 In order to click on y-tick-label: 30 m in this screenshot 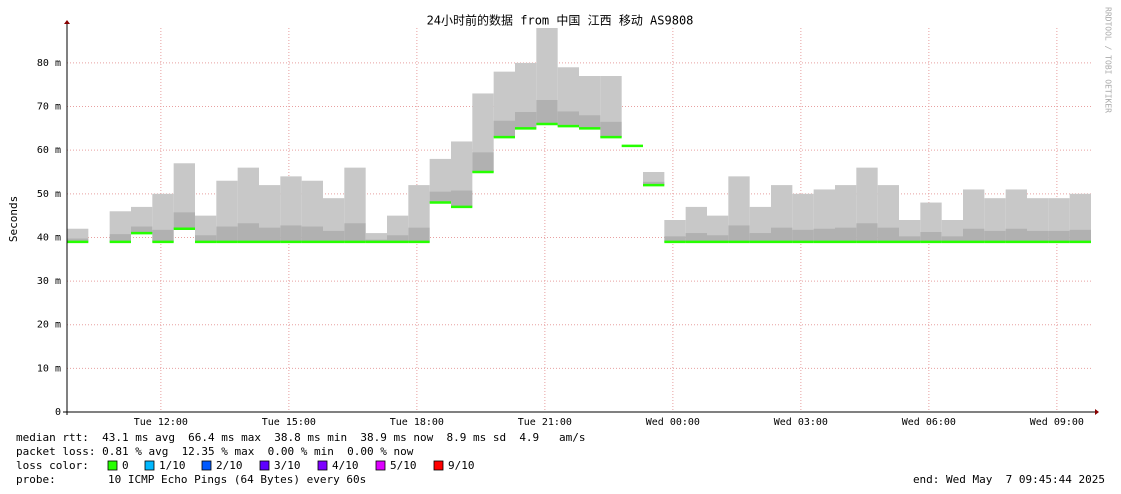, I will do `click(49, 281)`.